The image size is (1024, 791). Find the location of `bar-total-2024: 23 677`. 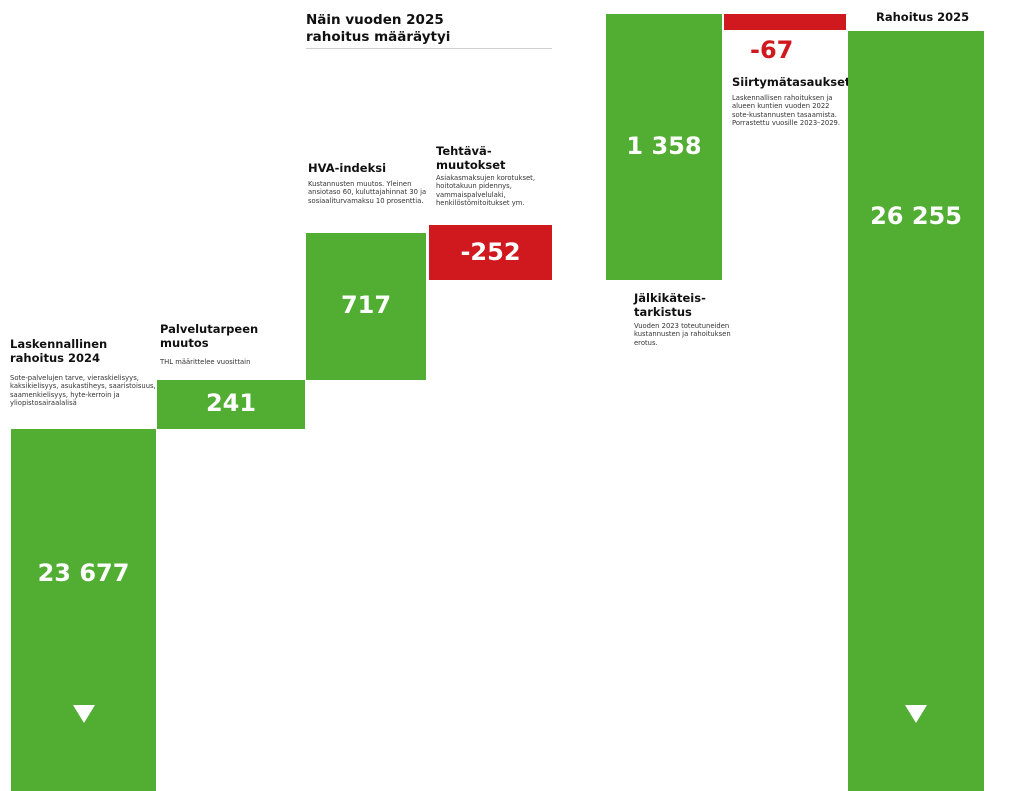

bar-total-2024: 23 677 is located at coordinates (83, 610).